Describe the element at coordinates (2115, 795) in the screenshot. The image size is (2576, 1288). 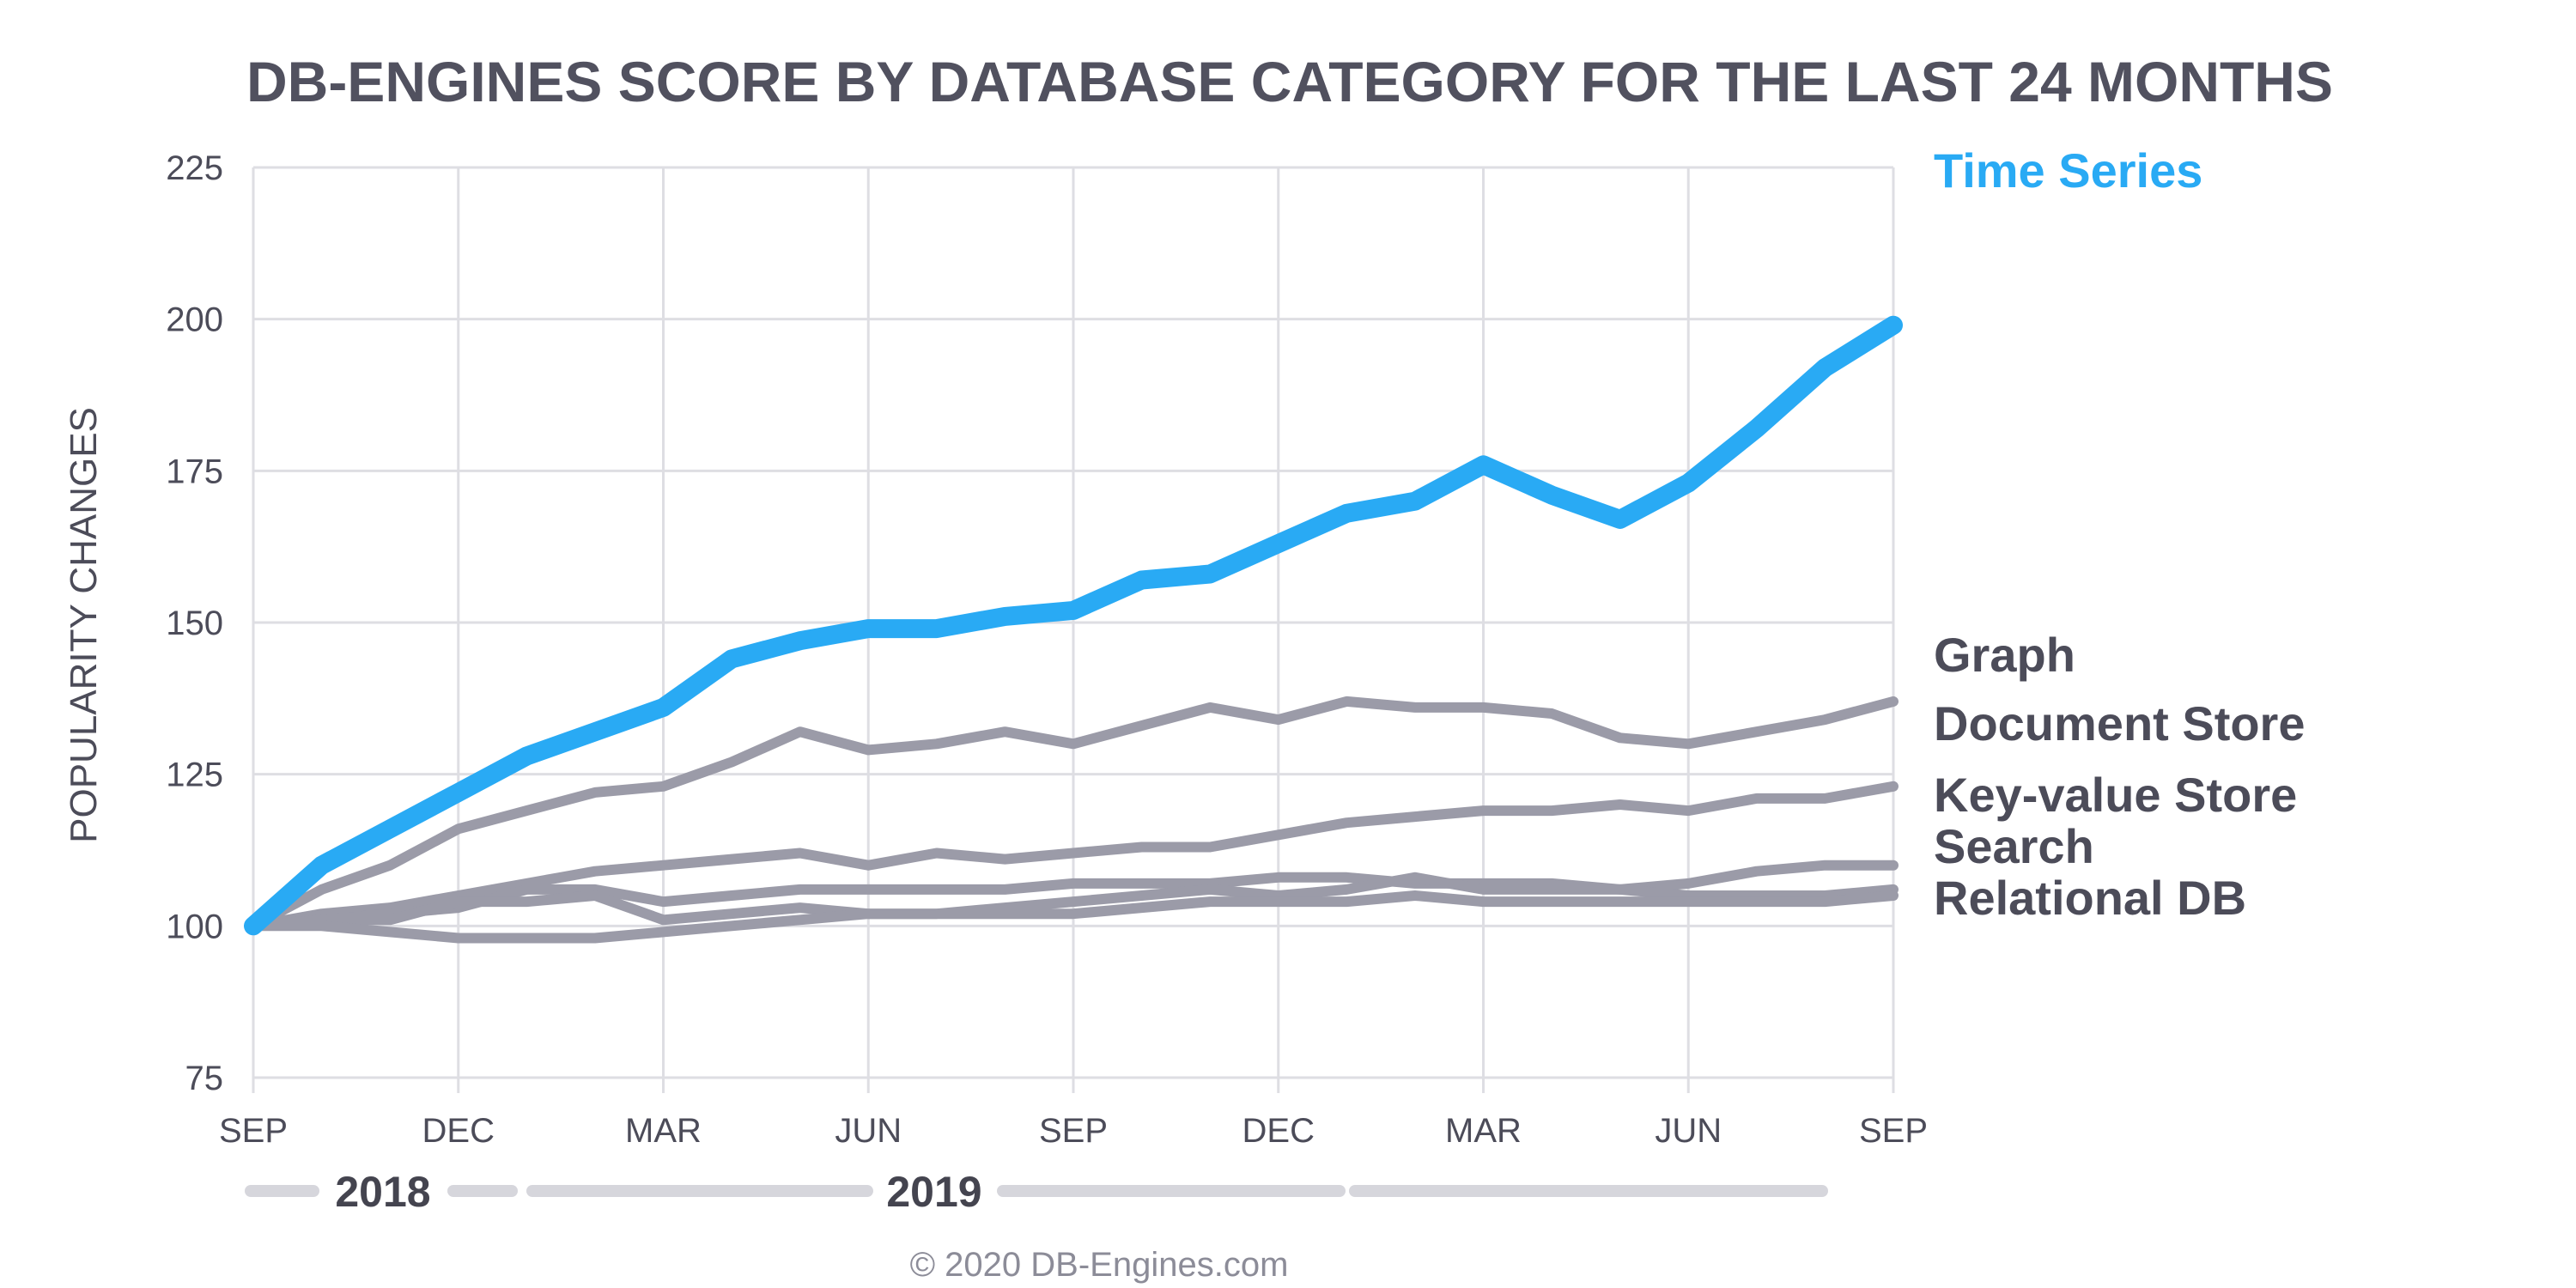
I see `series-label-key-value-store: Key-value Store` at that location.